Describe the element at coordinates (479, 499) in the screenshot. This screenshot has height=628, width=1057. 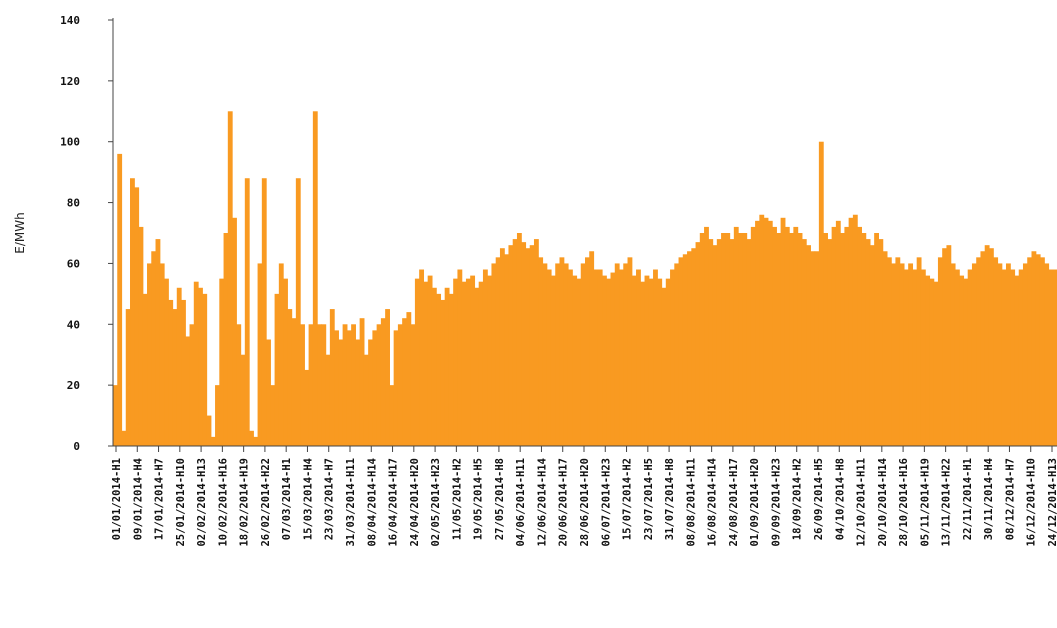
I see `x-tick-label: 19/05/2014-H5` at that location.